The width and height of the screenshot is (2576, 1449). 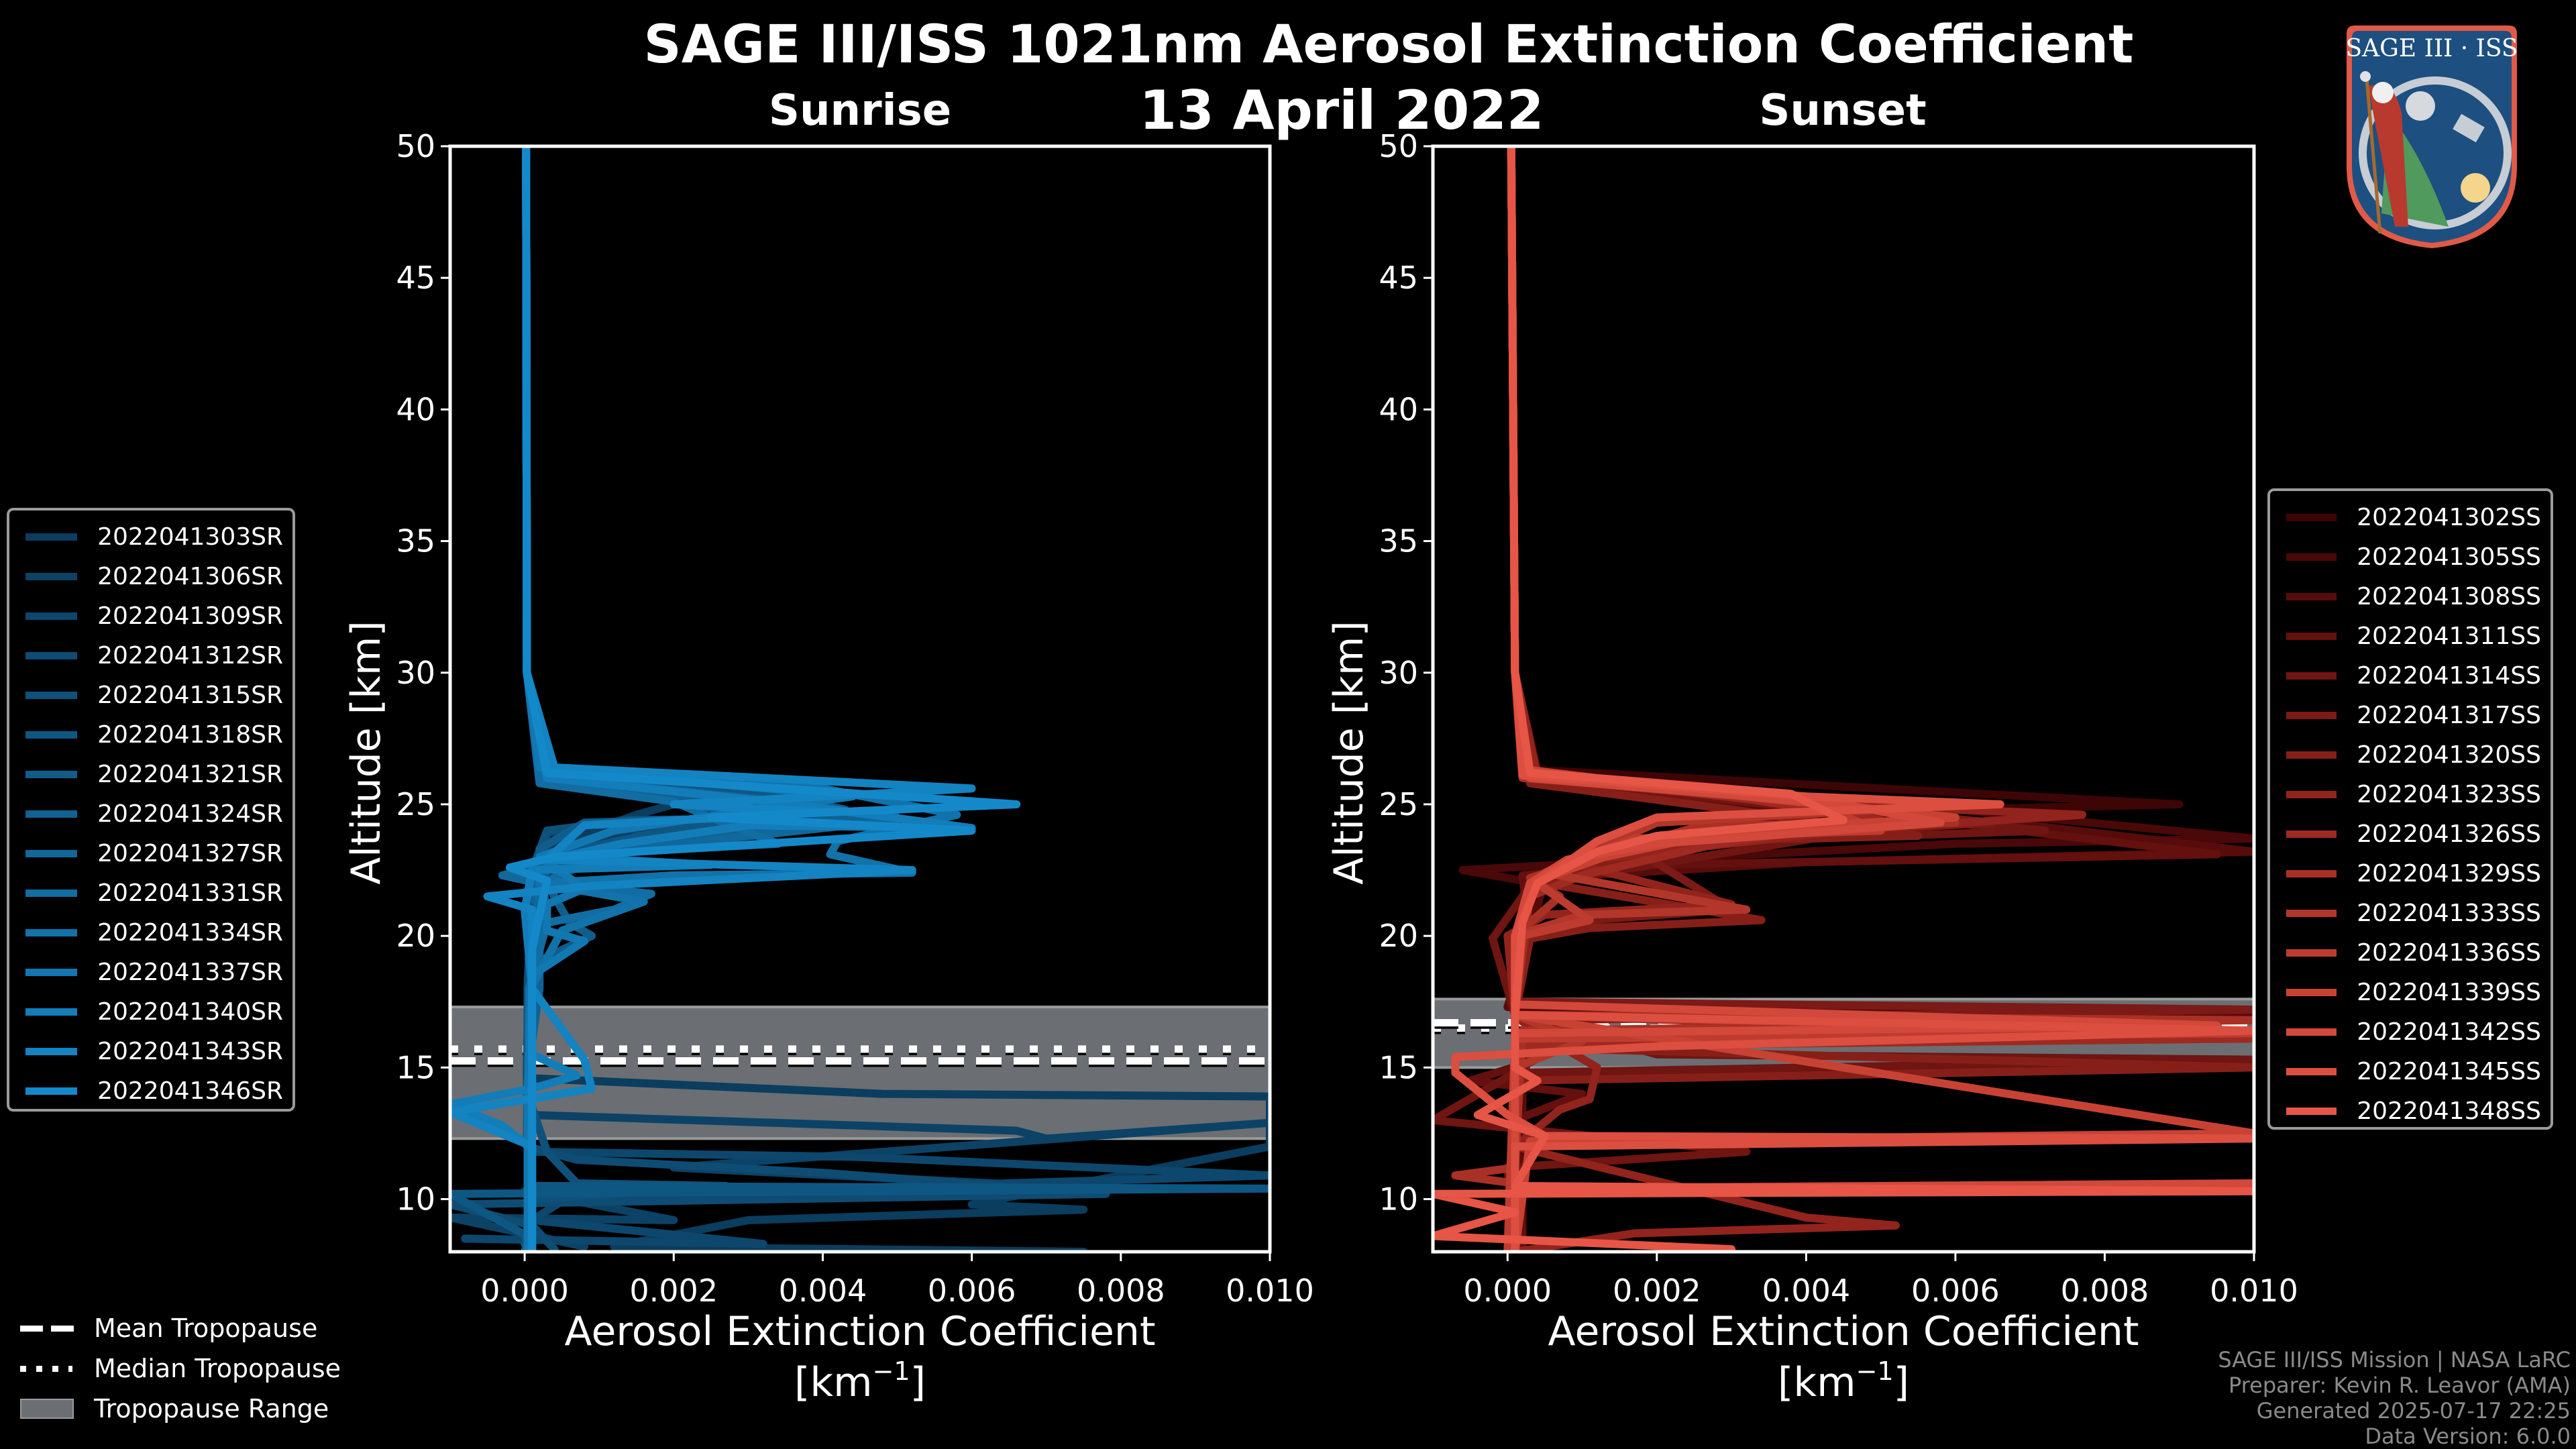 What do you see at coordinates (190, 814) in the screenshot?
I see `legend-label: 2022041324SR` at bounding box center [190, 814].